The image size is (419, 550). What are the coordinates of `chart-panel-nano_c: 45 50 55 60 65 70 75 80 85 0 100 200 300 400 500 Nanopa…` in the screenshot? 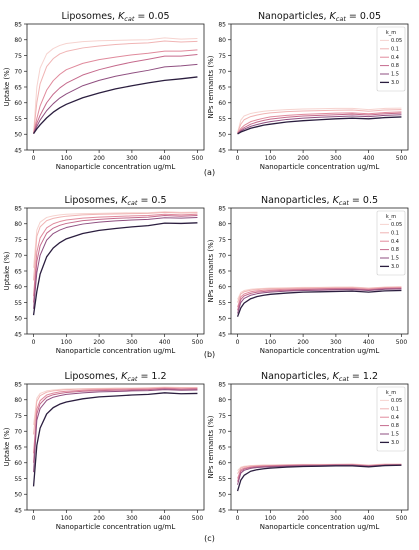 It's located at (308, 451).